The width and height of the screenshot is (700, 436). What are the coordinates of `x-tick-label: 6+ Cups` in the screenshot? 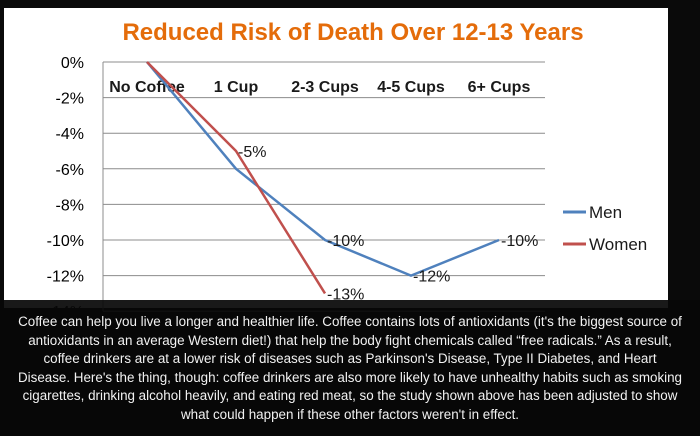 It's located at (499, 87).